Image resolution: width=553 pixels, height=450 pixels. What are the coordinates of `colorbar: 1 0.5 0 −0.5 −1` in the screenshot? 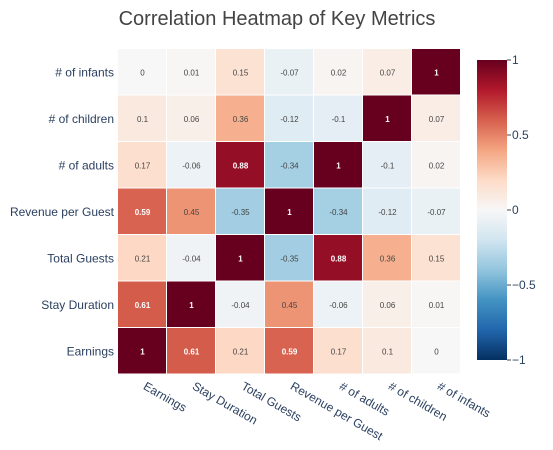 It's located at (506, 210).